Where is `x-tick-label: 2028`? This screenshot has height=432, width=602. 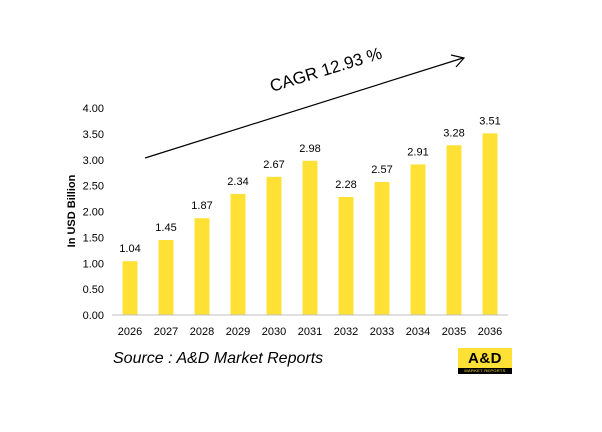 x-tick-label: 2028 is located at coordinates (202, 332).